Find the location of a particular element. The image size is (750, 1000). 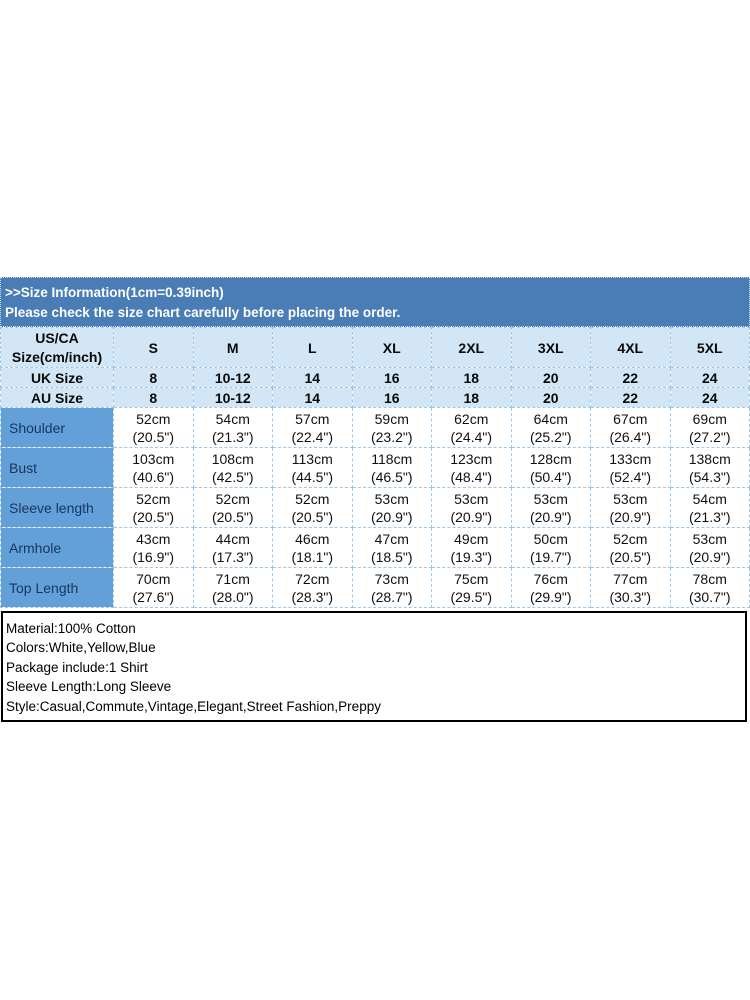

size-col-header: M is located at coordinates (232, 347).